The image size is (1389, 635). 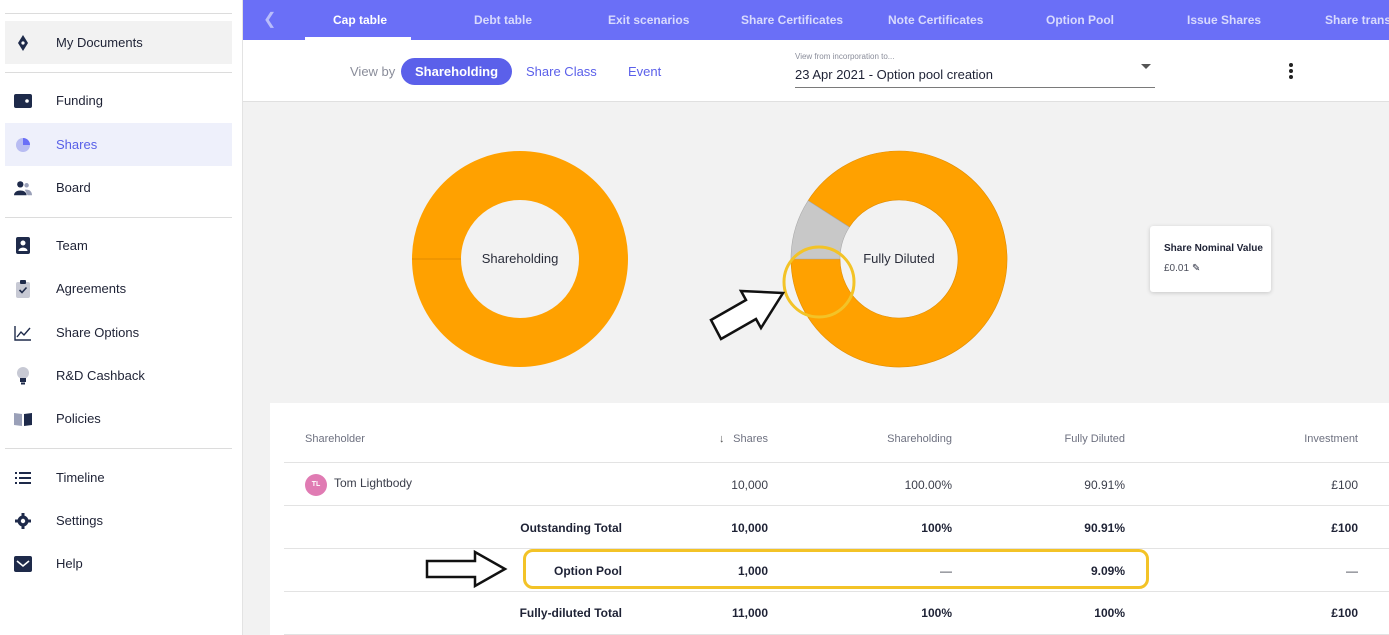 What do you see at coordinates (373, 483) in the screenshot?
I see `shareholder-name: Tom Lightbody` at bounding box center [373, 483].